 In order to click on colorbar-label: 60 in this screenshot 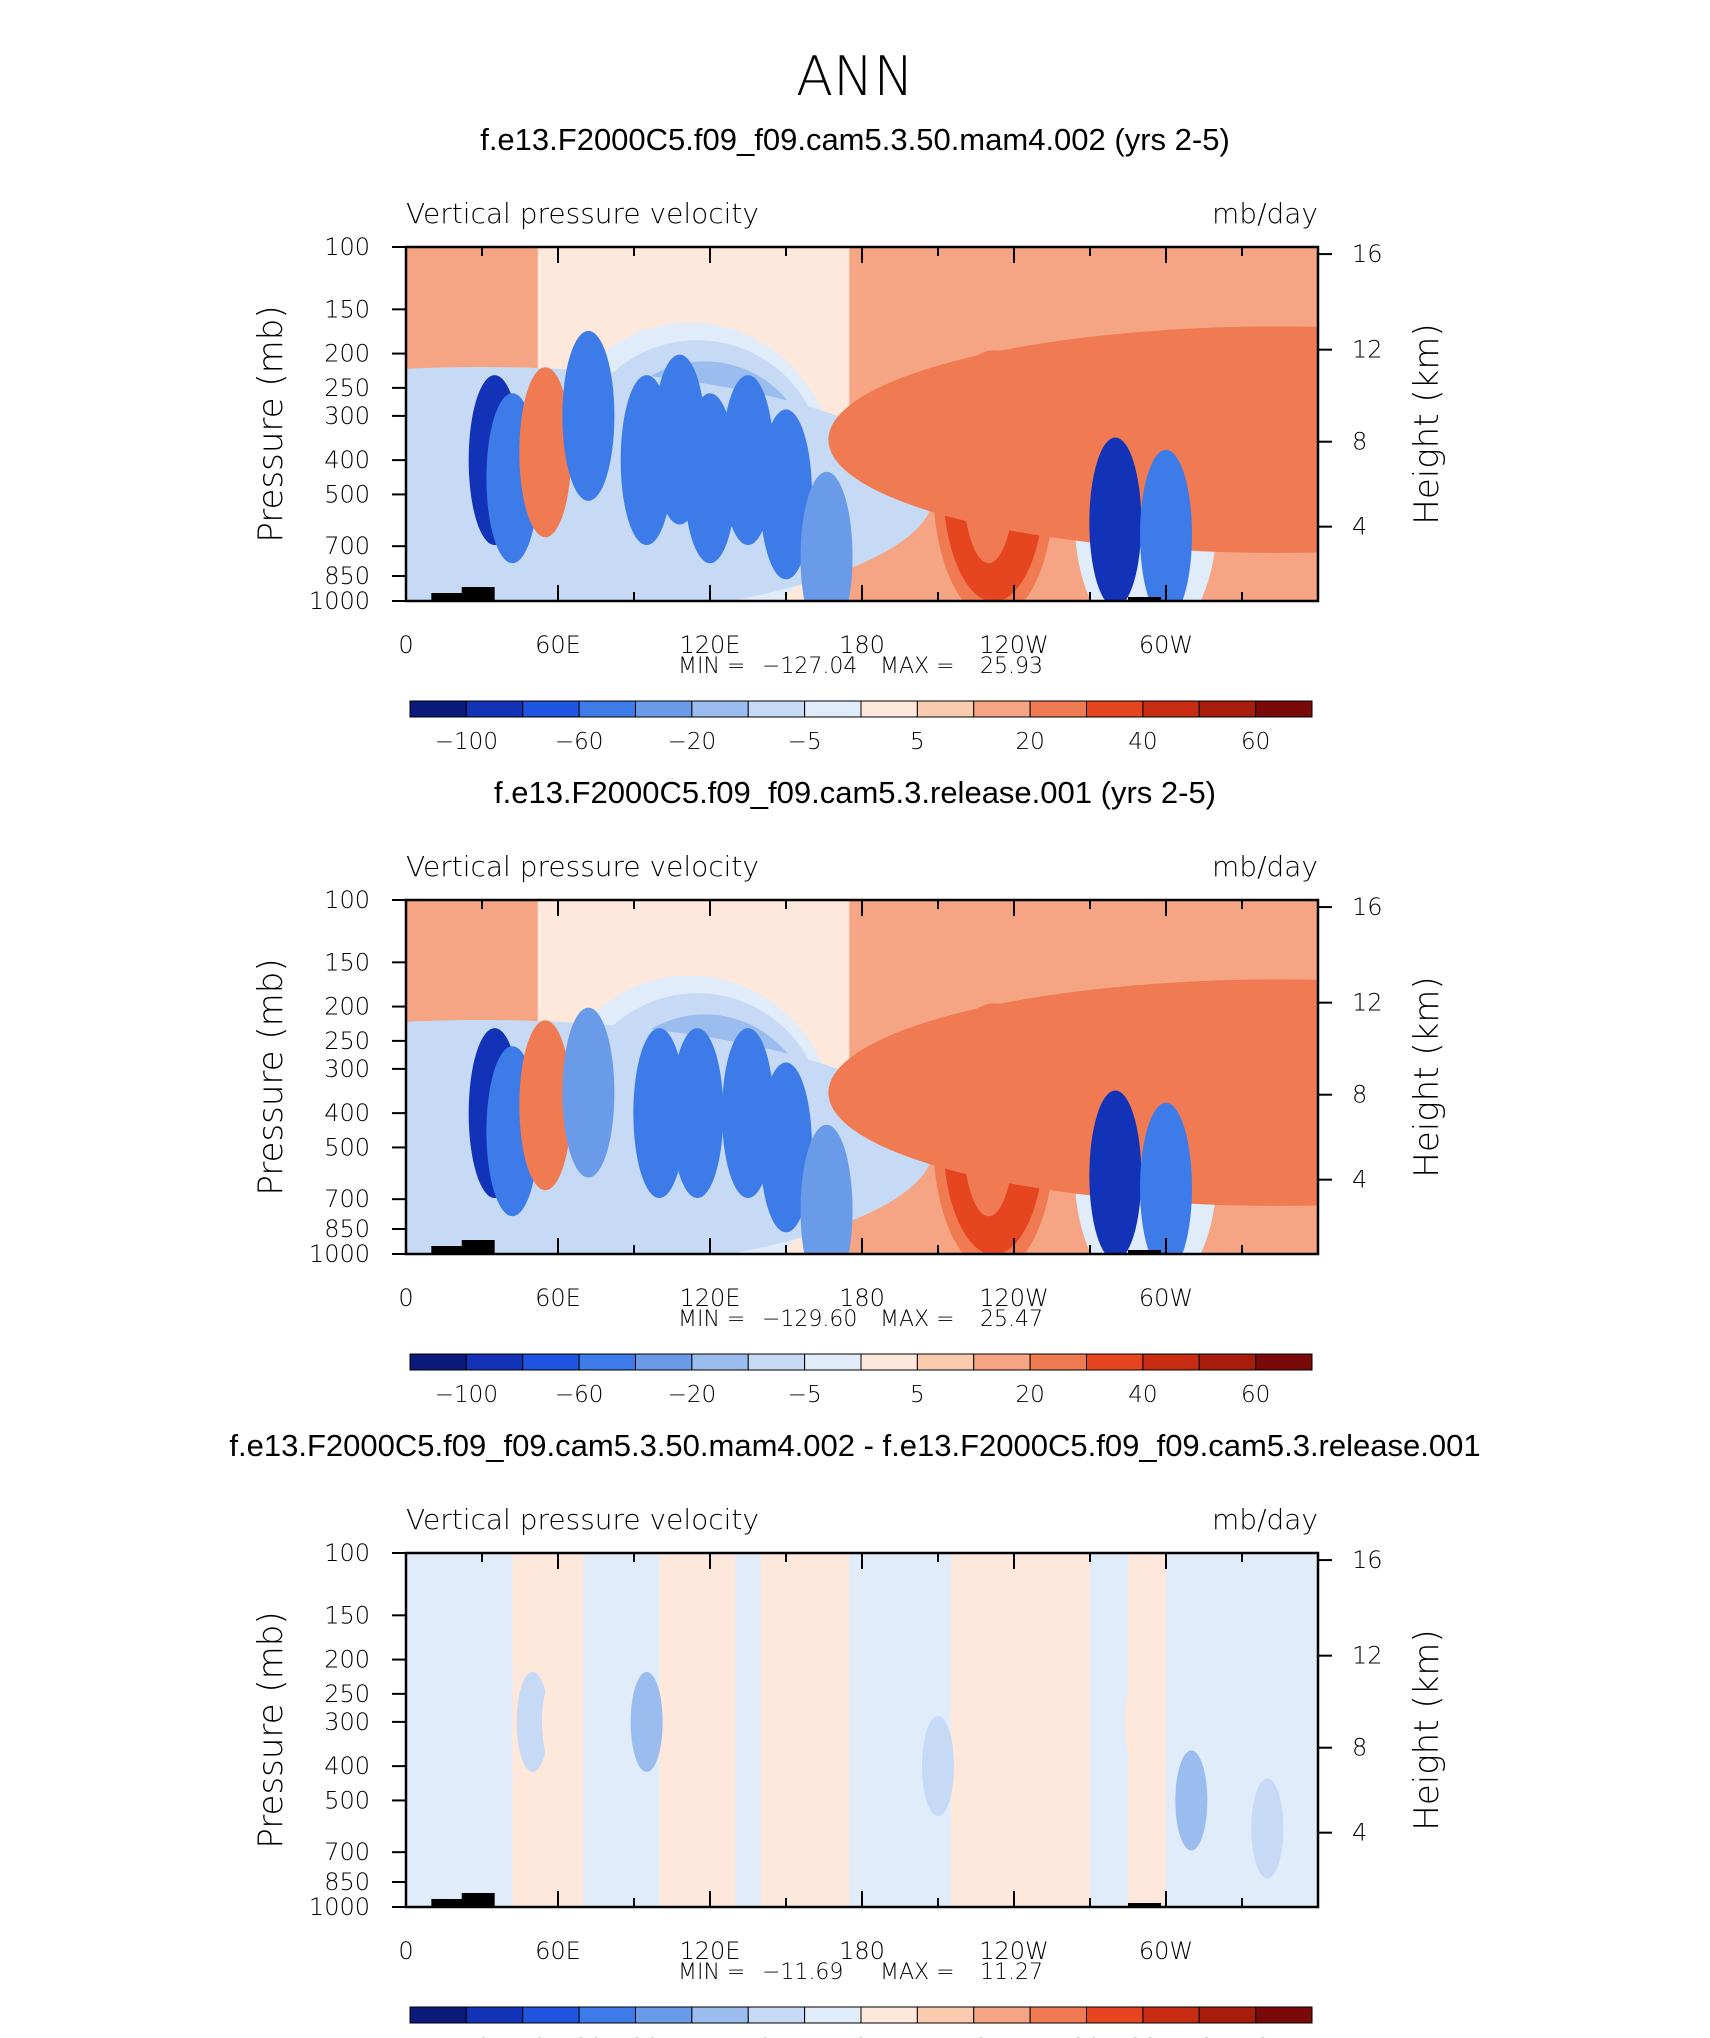, I will do `click(1255, 742)`.